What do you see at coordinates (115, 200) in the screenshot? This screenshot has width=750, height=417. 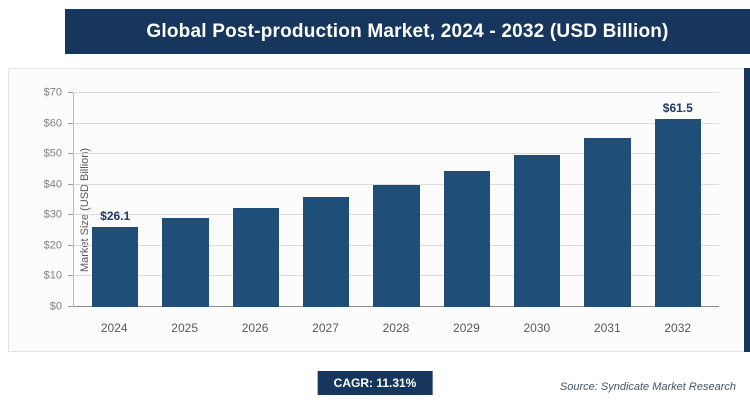 I see `bar-cell: $26.1` at bounding box center [115, 200].